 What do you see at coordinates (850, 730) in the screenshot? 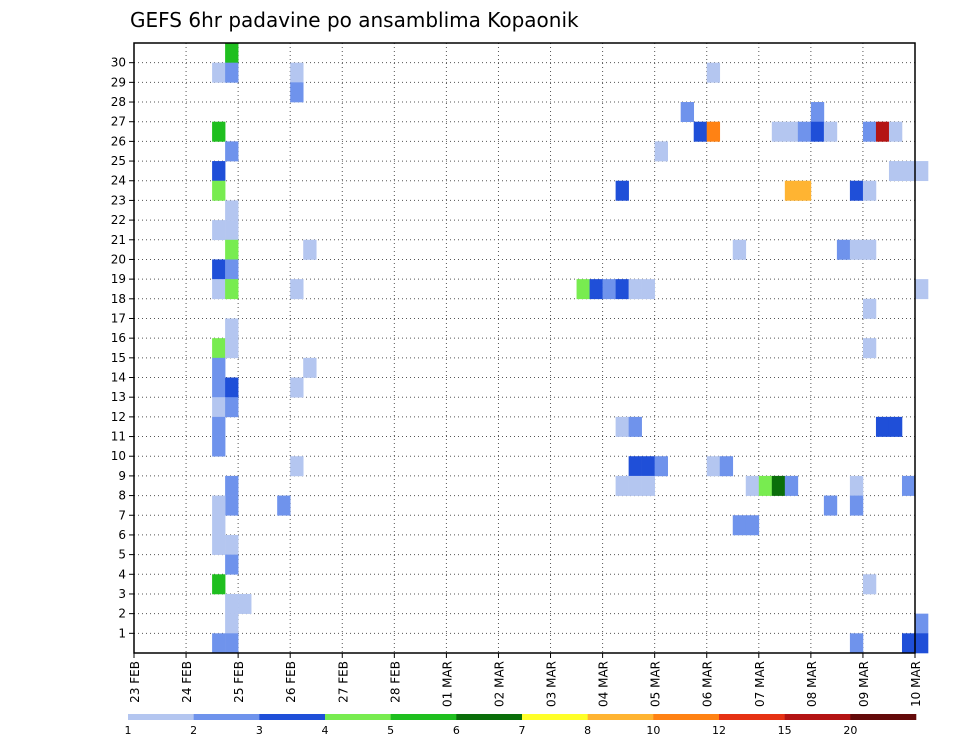
I see `colorbar-label: 20` at bounding box center [850, 730].